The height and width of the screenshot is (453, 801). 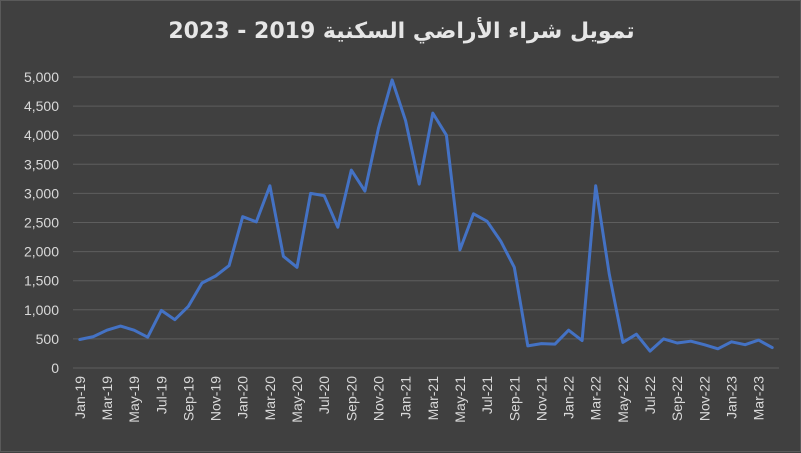 I want to click on y-tick-label: 2,000, so click(x=41, y=252).